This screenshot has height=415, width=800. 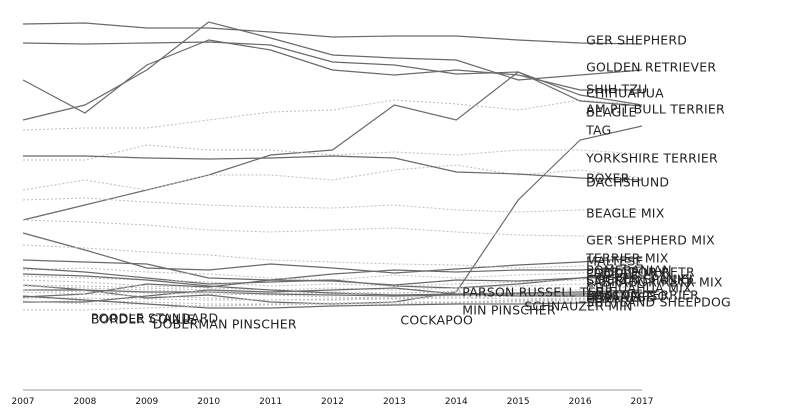 What do you see at coordinates (578, 306) in the screenshot?
I see `series-label-schnauzer-min: SCHNAUZER MIN` at bounding box center [578, 306].